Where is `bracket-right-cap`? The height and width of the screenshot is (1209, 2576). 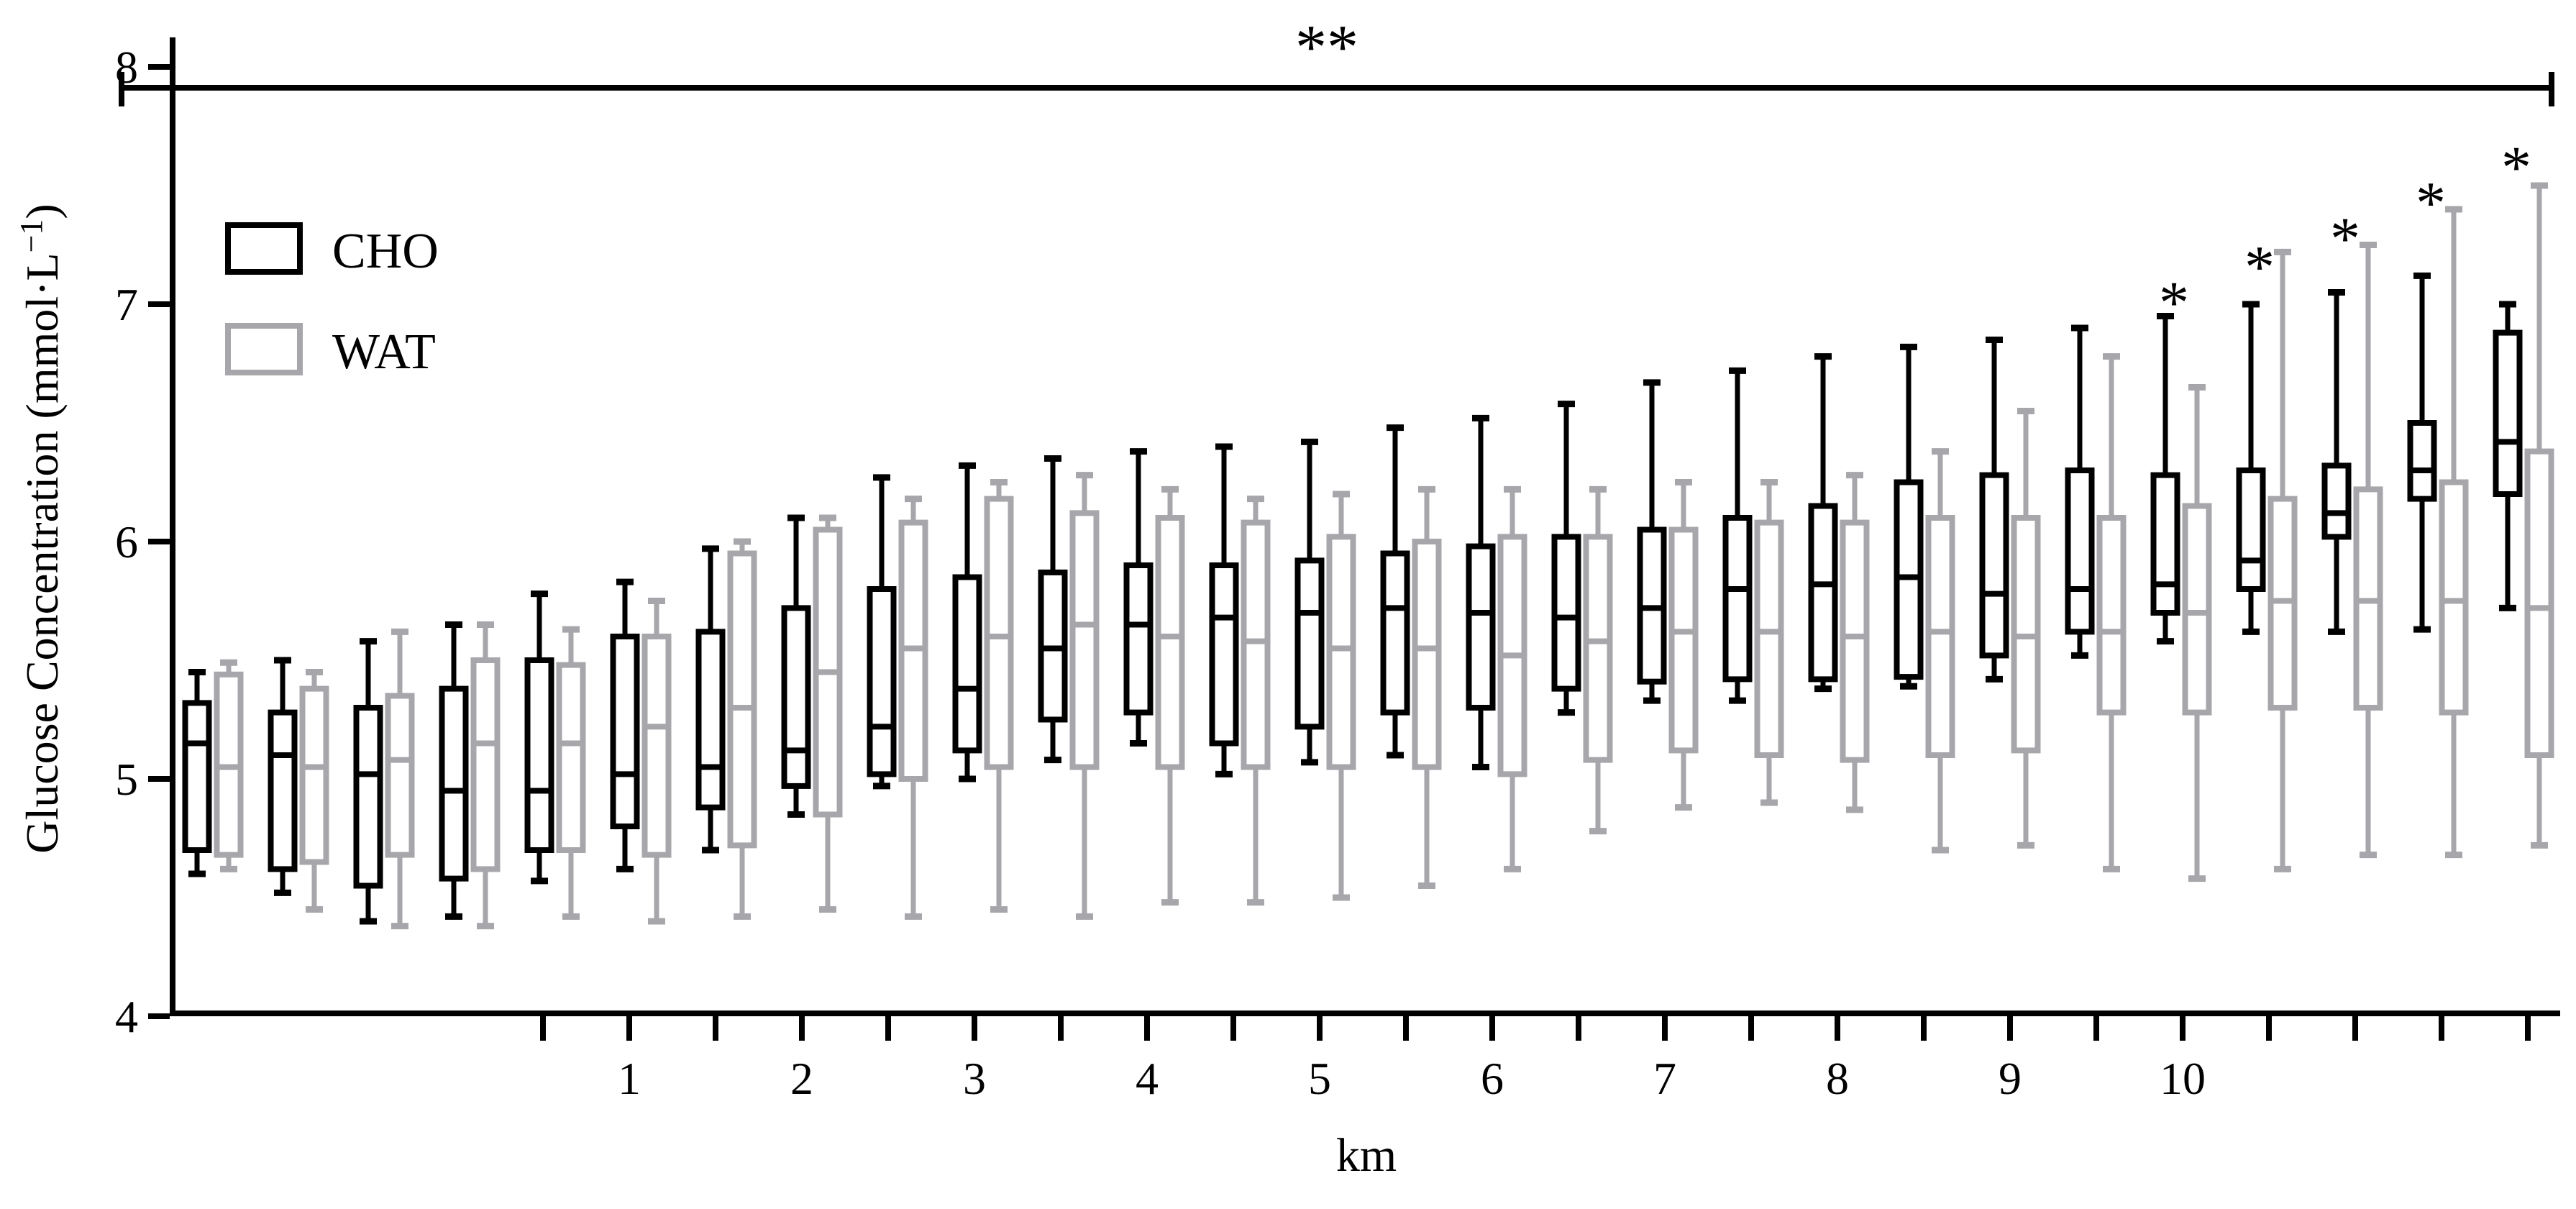
bracket-right-cap is located at coordinates (2551, 89).